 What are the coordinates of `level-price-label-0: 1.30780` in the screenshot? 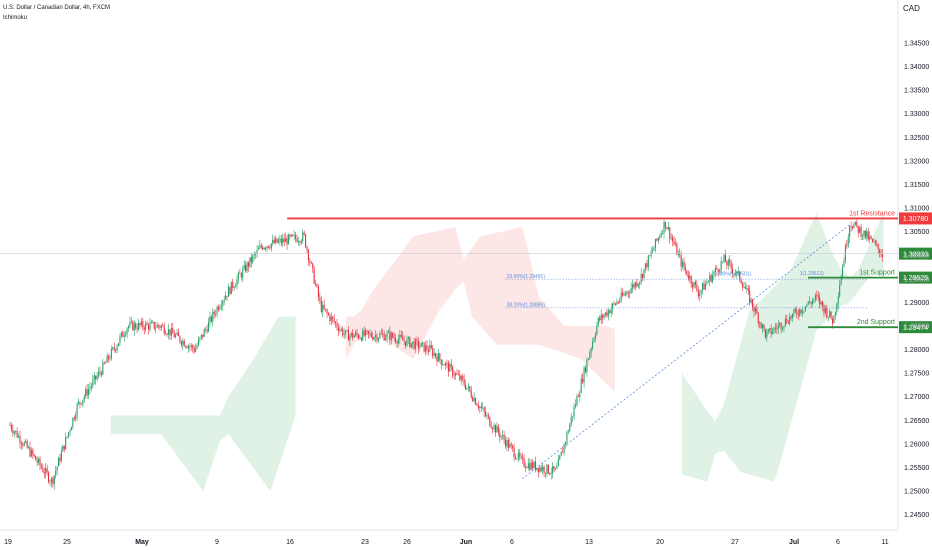 It's located at (915, 219).